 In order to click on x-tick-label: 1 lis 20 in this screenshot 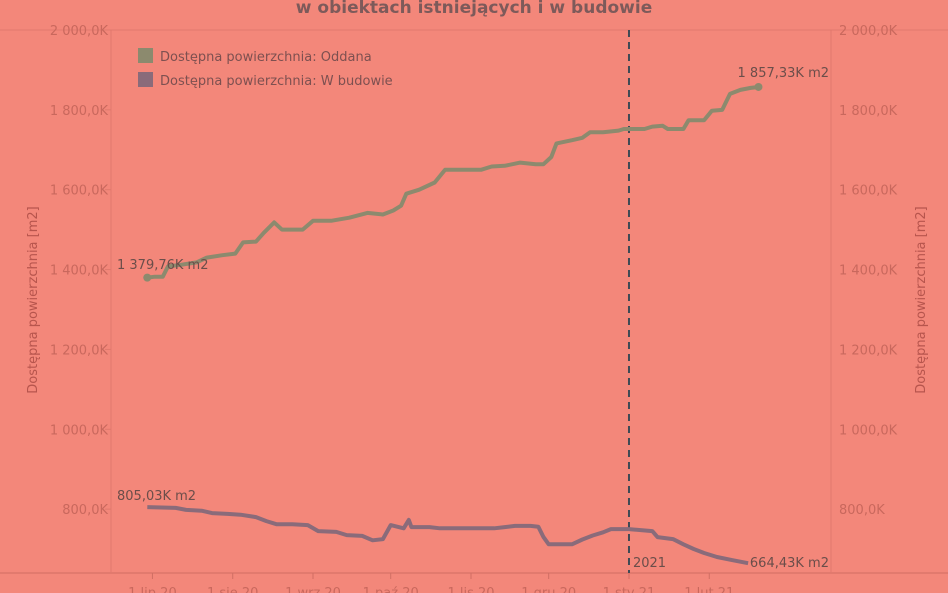, I will do `click(470, 589)`.